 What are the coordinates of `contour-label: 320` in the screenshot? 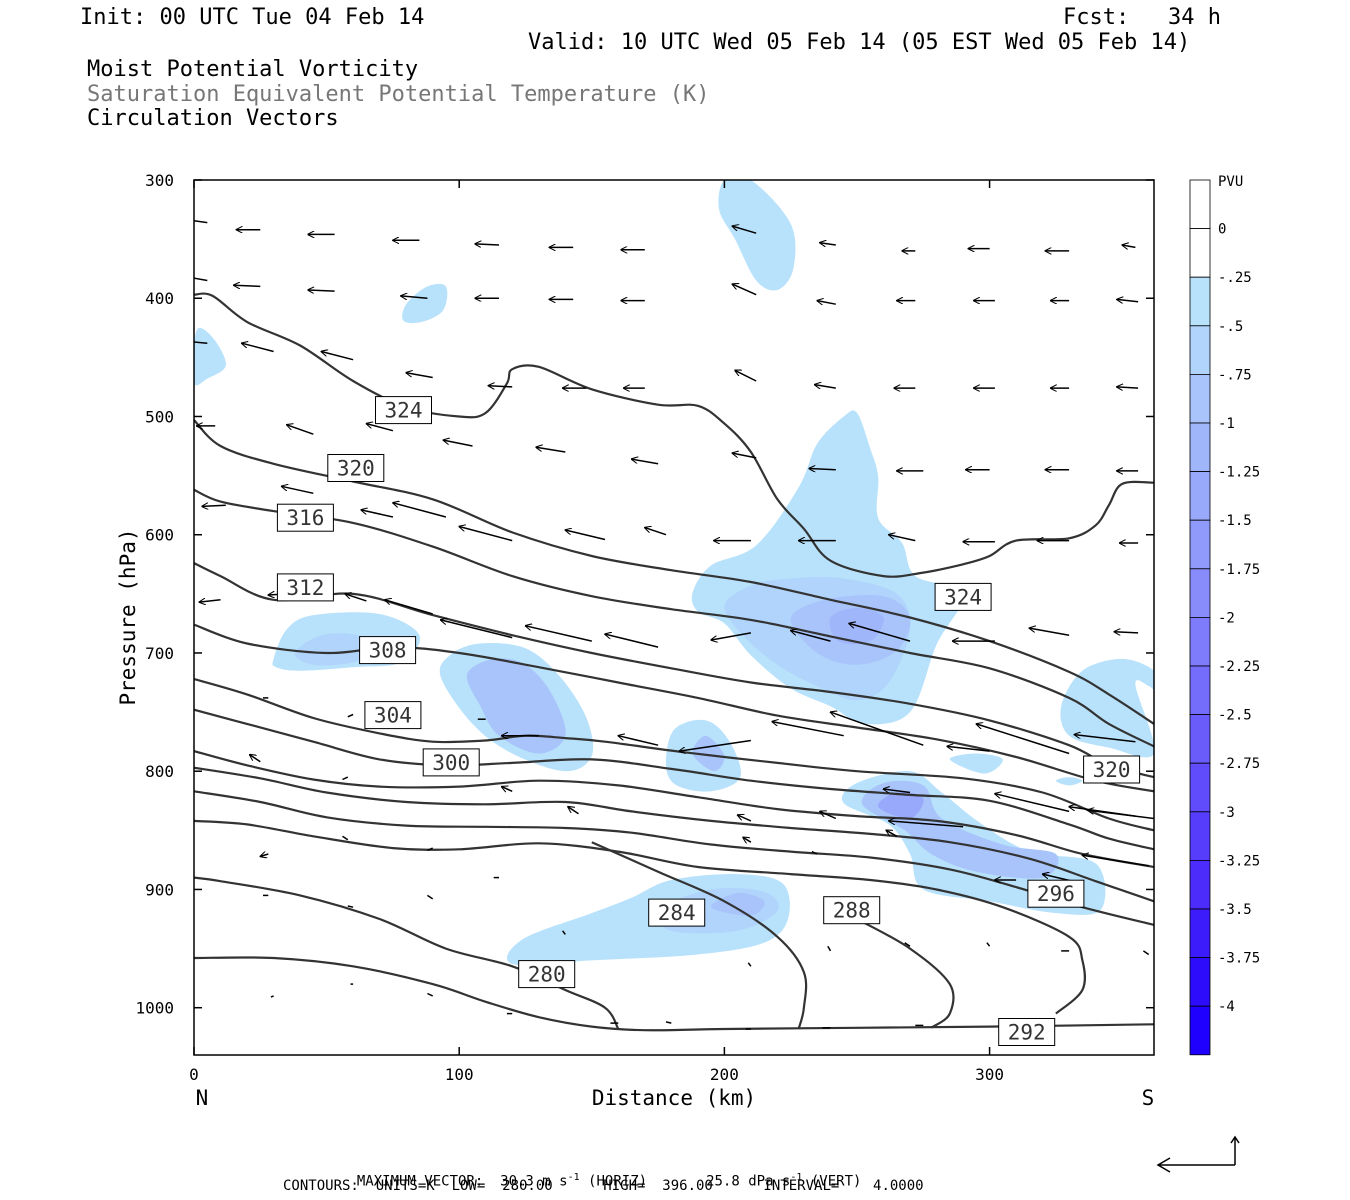 It's located at (356, 468).